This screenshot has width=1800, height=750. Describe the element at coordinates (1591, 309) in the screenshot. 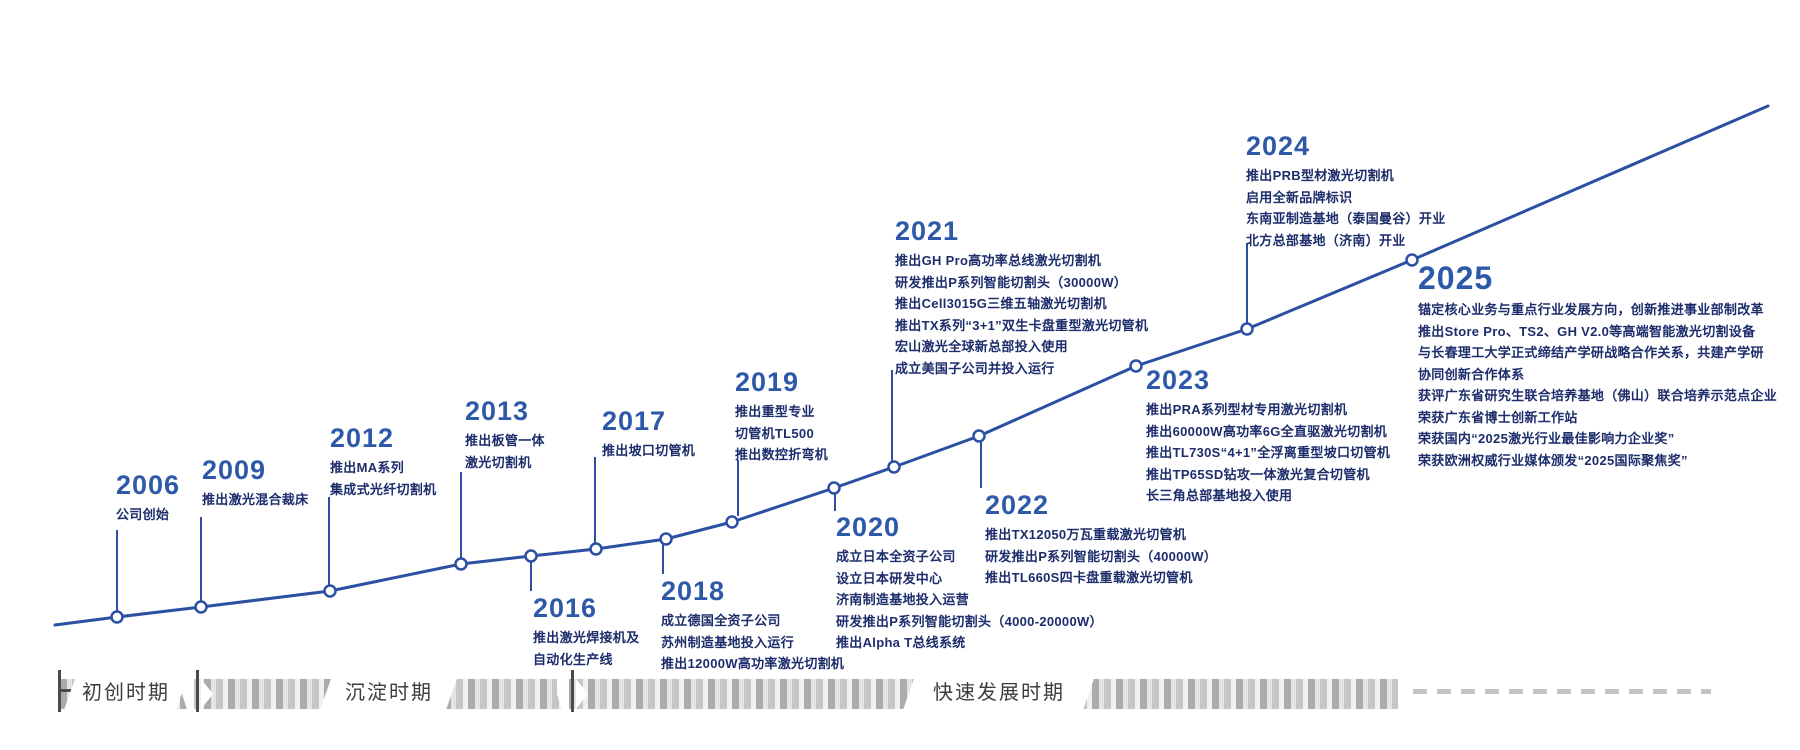

I see `milestone-event: 锚定核心业务与重点行业发展方向，创新推进事业部制改革` at that location.